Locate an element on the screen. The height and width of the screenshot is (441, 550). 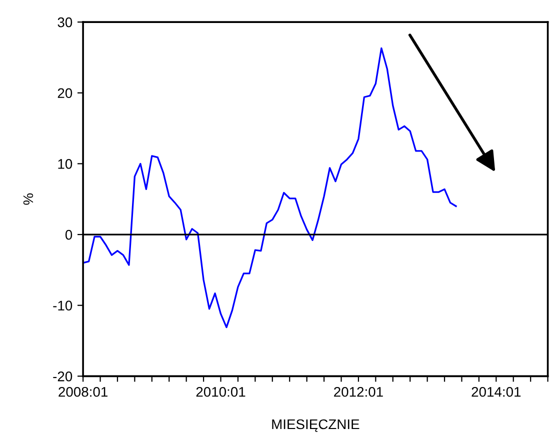
x-tick-label: 2008:01 is located at coordinates (83, 391).